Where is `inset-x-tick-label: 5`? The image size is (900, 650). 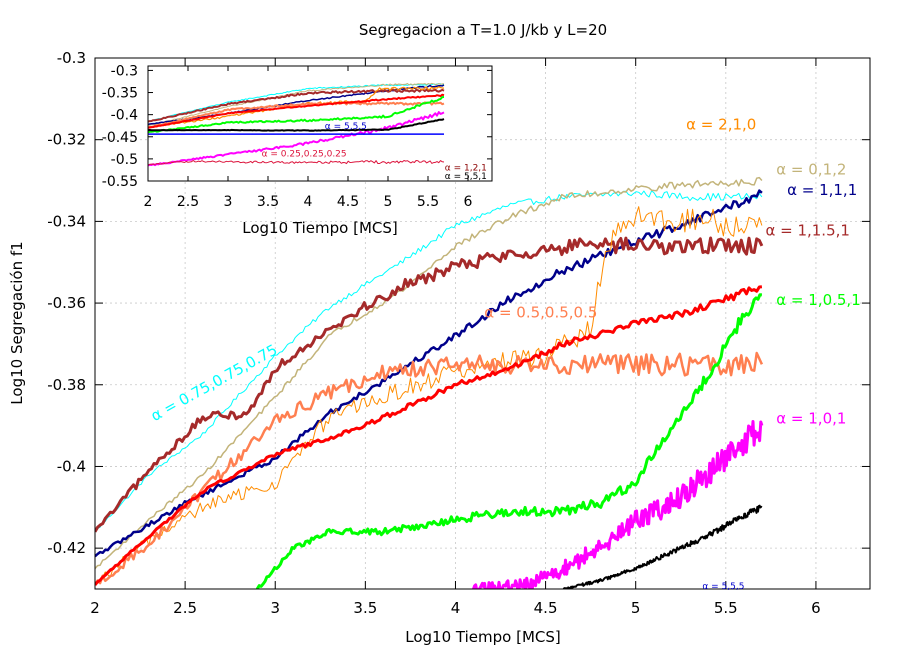 inset-x-tick-label: 5 is located at coordinates (388, 202).